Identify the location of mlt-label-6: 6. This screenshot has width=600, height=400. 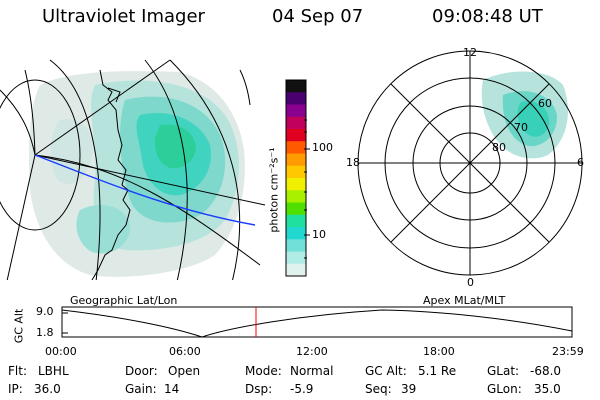
(580, 162).